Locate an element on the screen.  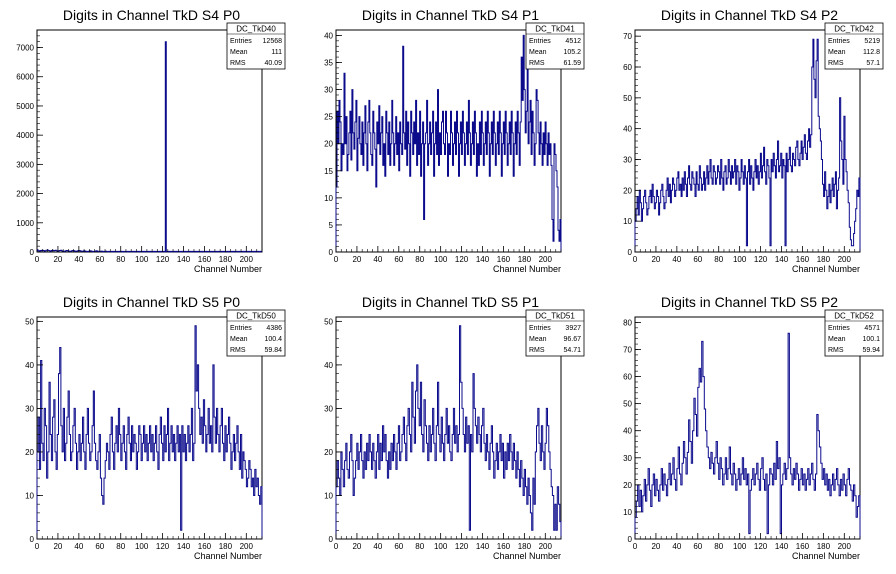
x-tick-label: 80 is located at coordinates (419, 546).